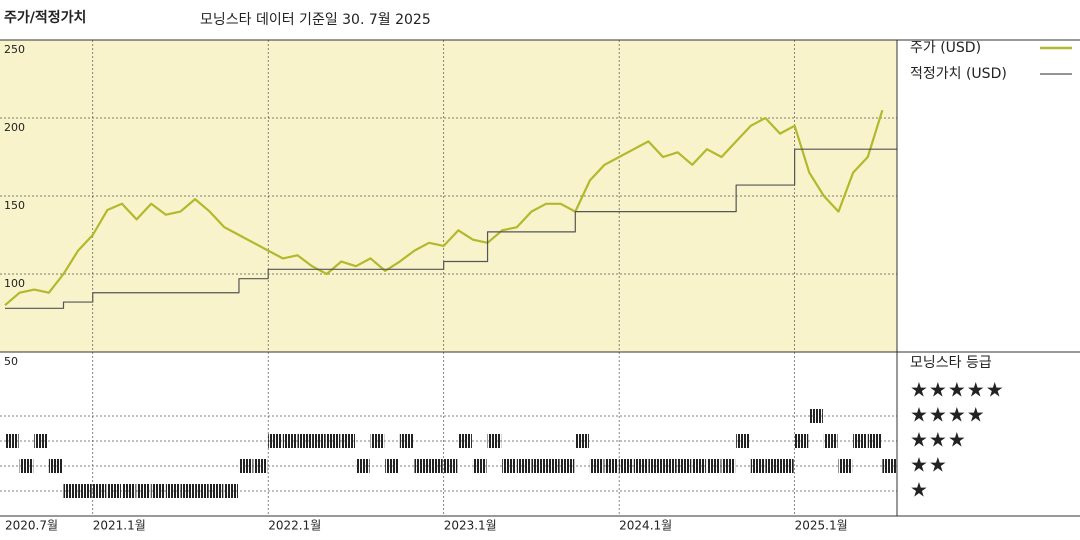  What do you see at coordinates (958, 74) in the screenshot?
I see `legend-label: 적정가치 (USD)` at bounding box center [958, 74].